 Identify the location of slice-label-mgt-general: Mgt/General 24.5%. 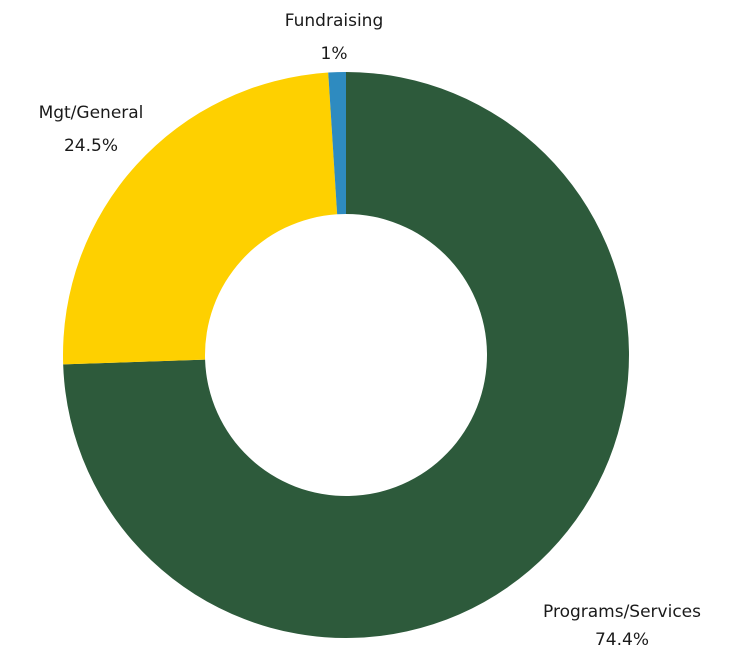
(91, 129).